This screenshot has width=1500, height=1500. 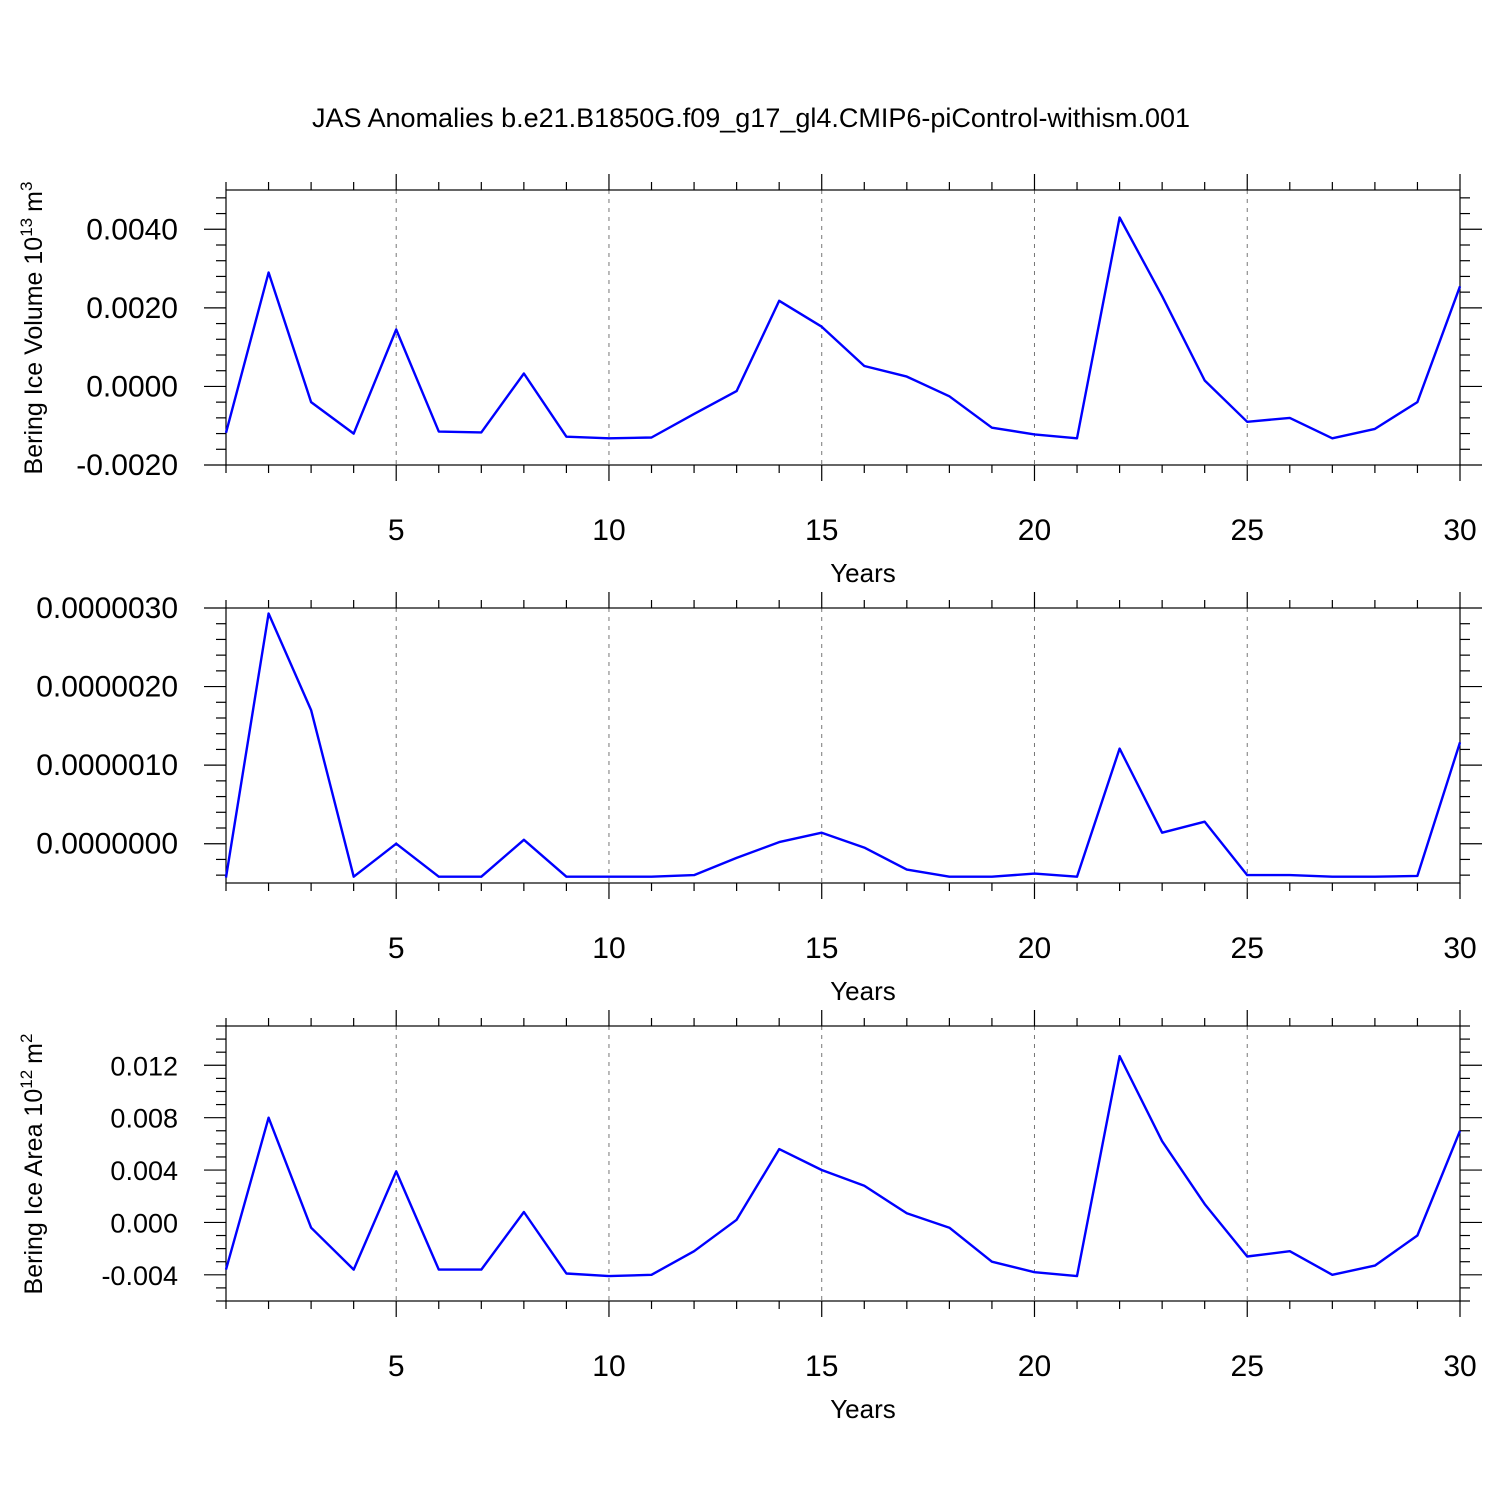 I want to click on y-tick-label: 0.0000010, so click(x=107, y=765).